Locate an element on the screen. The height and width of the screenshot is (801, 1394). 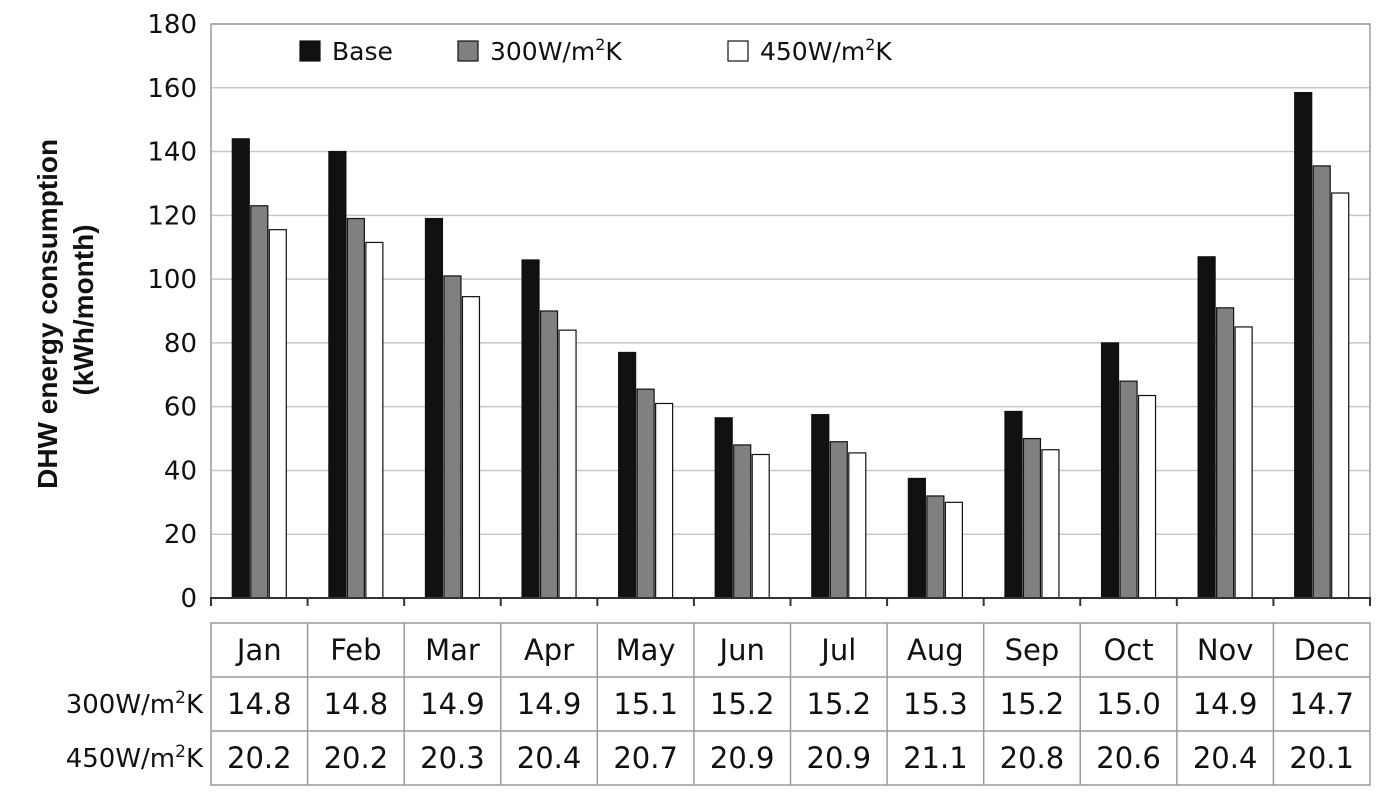
legend-label: 450W/m2K is located at coordinates (826, 50).